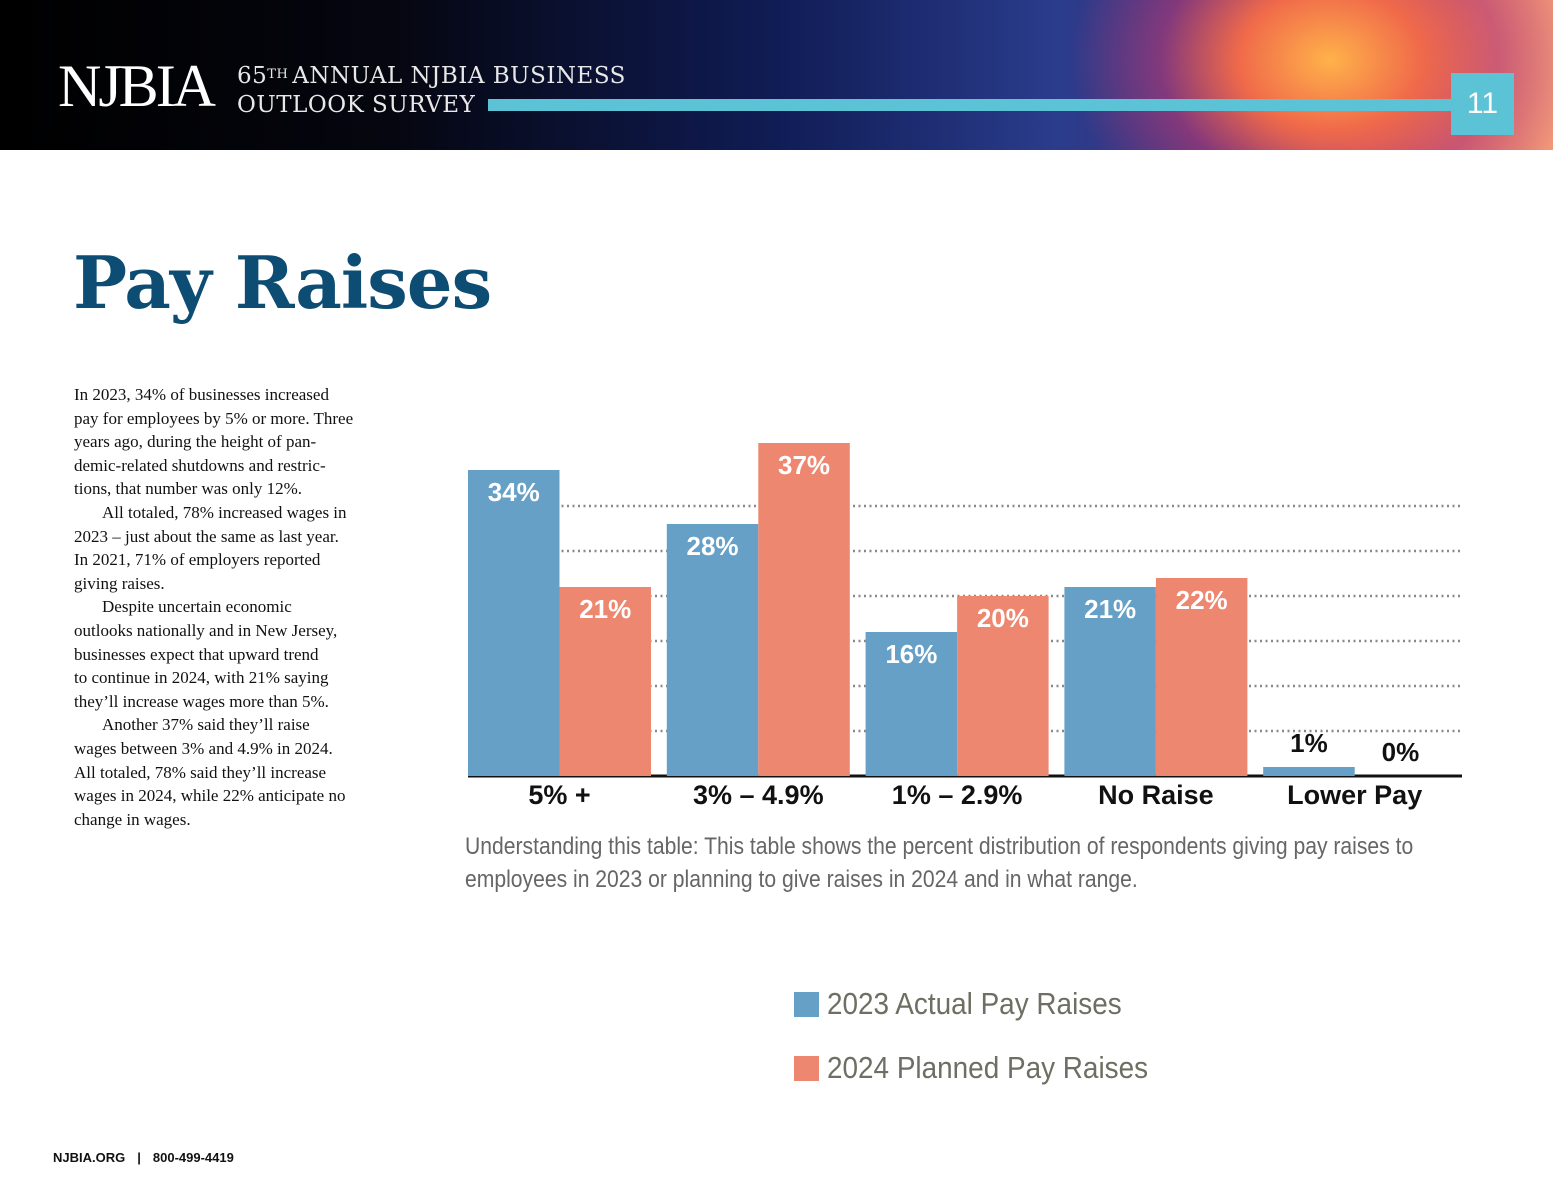  I want to click on text-line: 2023 – just about the same as last year., so click(206, 536).